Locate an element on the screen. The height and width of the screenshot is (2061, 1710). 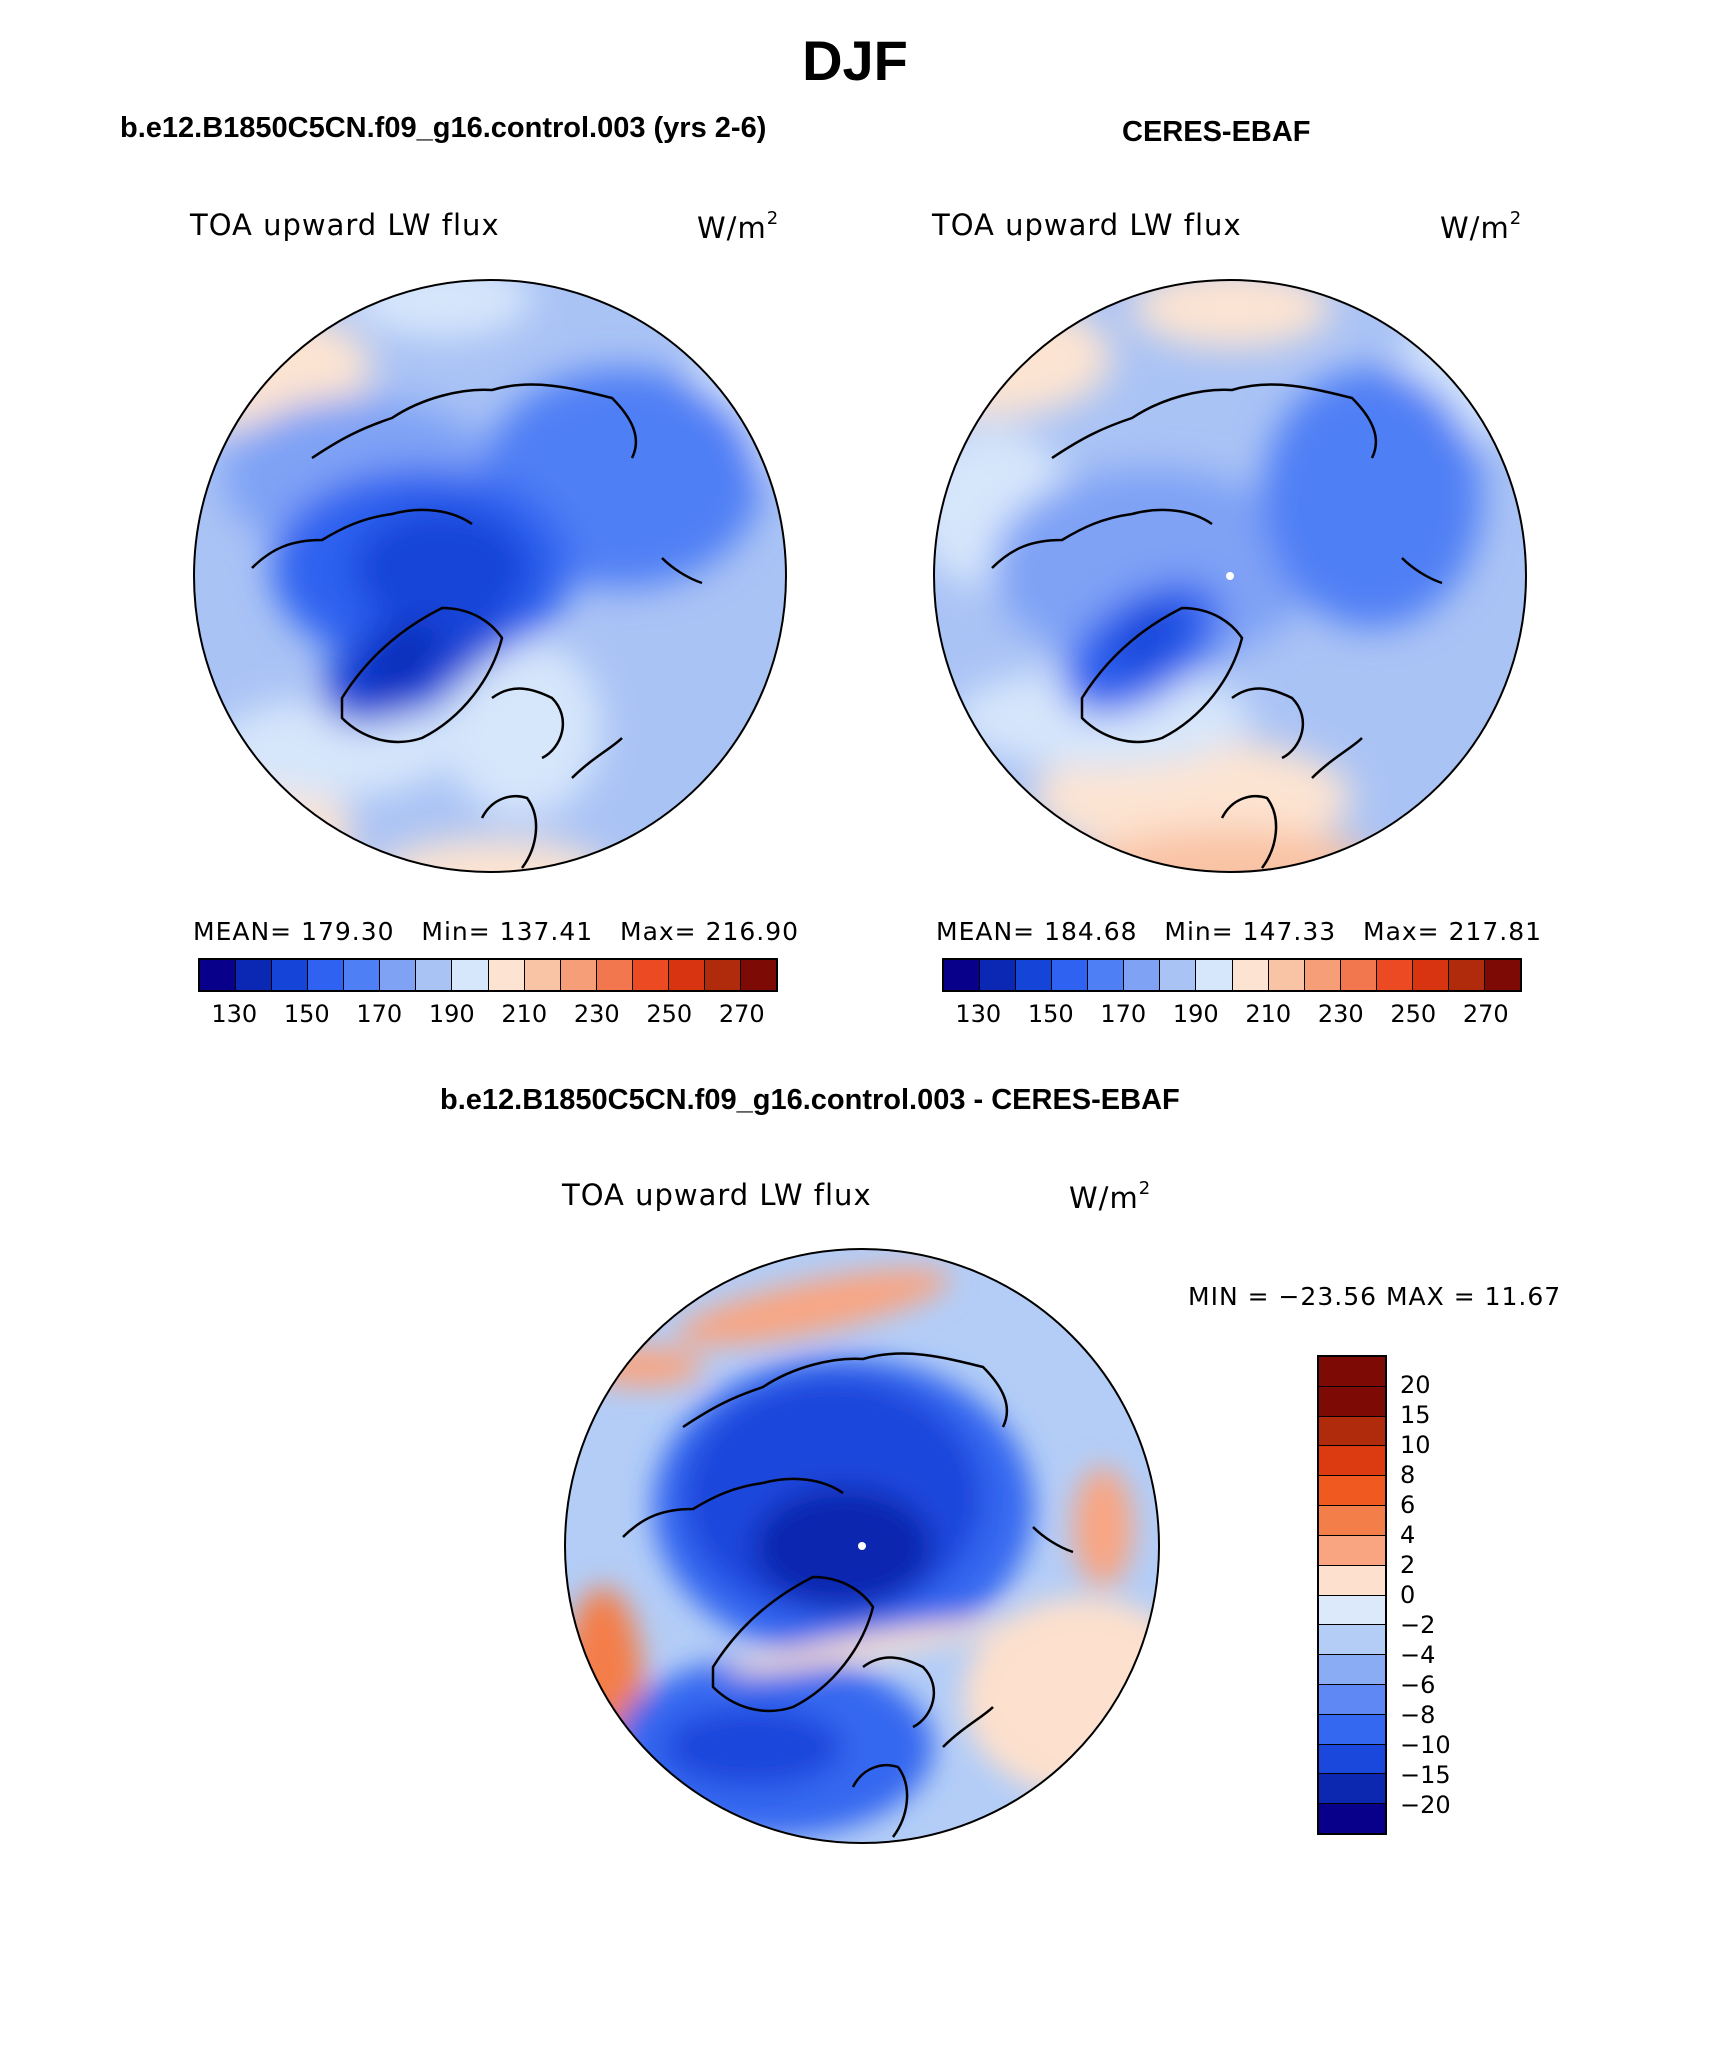
colorbar-tick-label: −15 is located at coordinates (1425, 1775).